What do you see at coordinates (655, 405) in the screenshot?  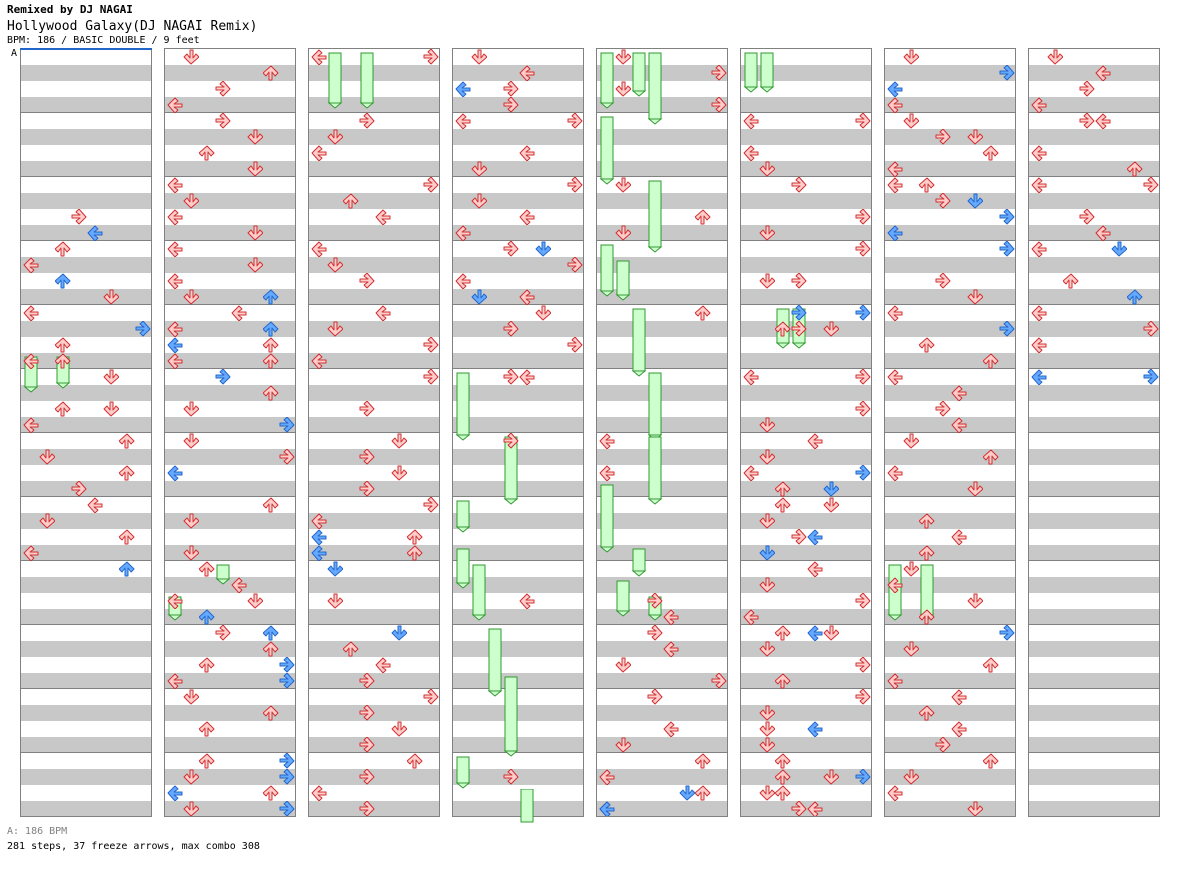 I see `freeze-arrow-right` at bounding box center [655, 405].